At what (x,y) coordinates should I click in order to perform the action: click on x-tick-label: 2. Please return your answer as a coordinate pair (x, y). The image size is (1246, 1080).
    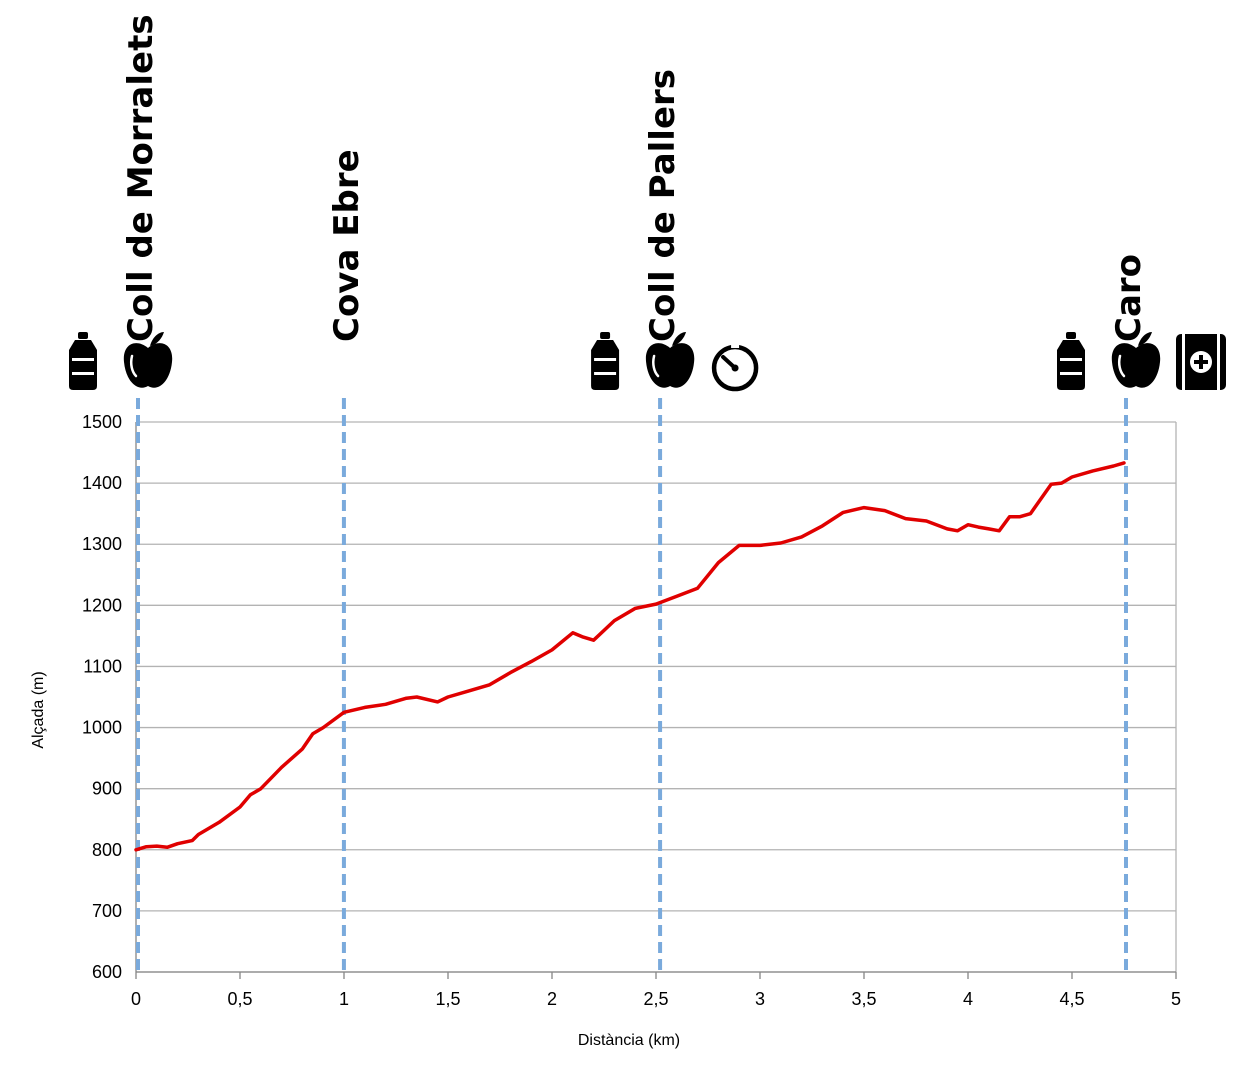
    Looking at the image, I should click on (552, 999).